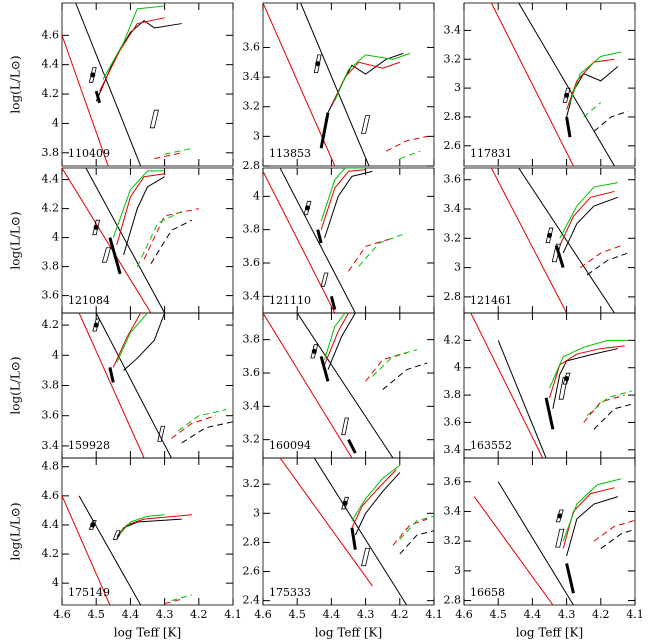  I want to click on panel: 3.4 3.6 3.8 4 121110, so click(339, 240).